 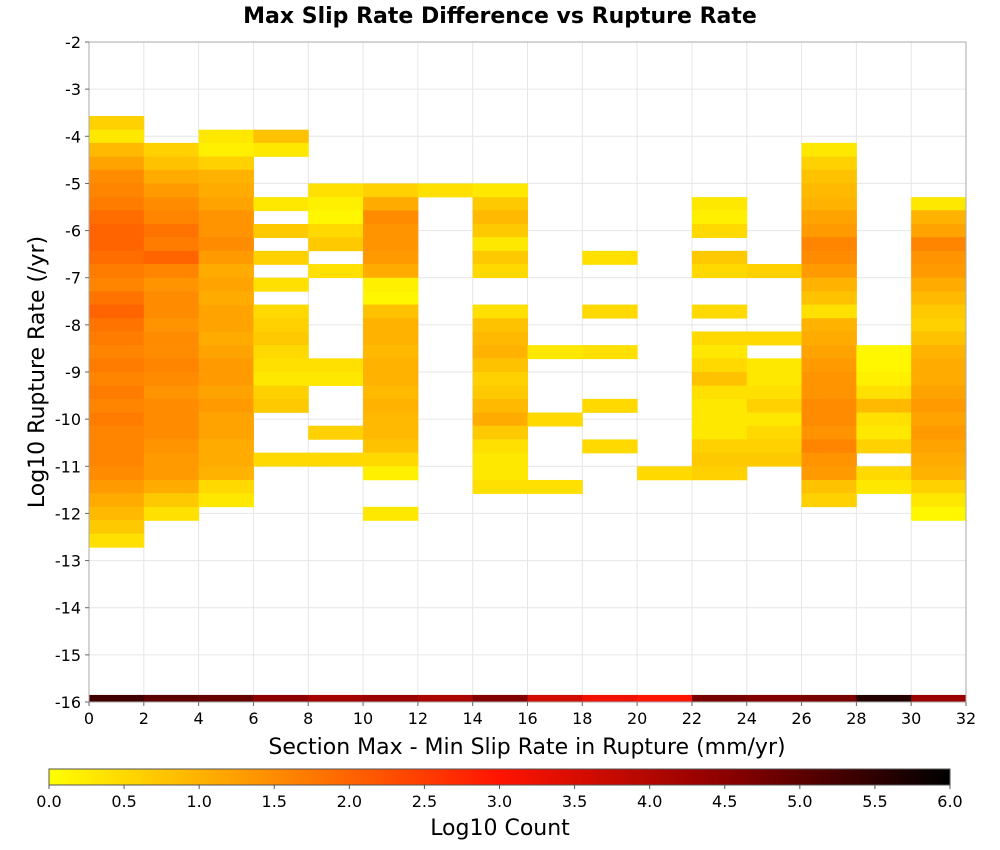 What do you see at coordinates (874, 801) in the screenshot?
I see `colorbar-tick-label: 5.5` at bounding box center [874, 801].